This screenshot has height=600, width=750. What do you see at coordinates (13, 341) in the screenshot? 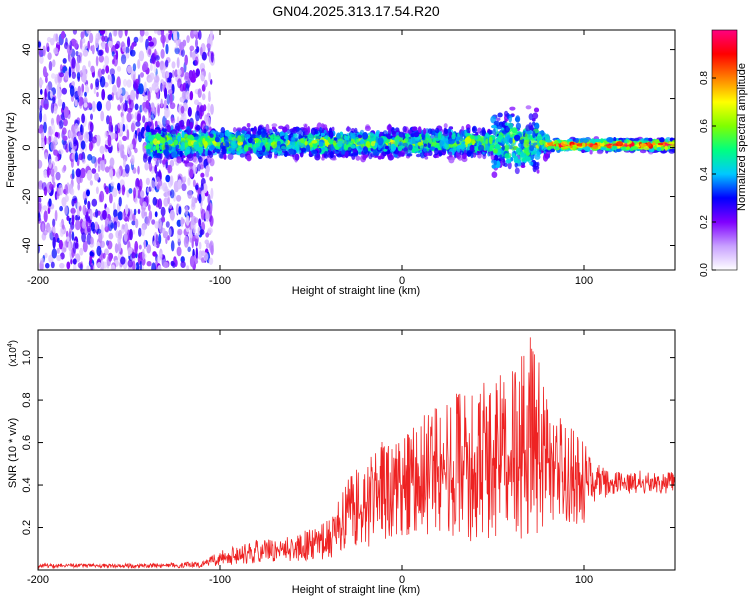
I see `snr-multiplier-close: )` at bounding box center [13, 341].